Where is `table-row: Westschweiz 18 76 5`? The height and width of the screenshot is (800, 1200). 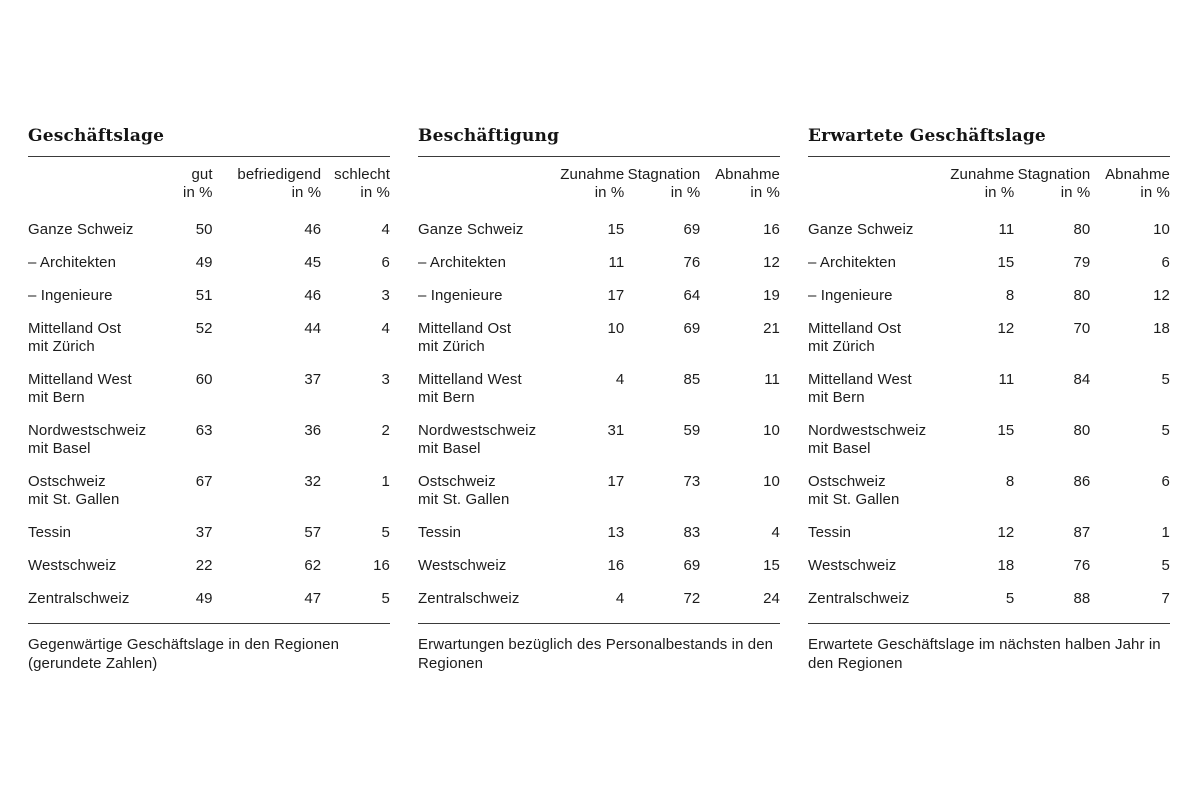
table-row: Westschweiz 18 76 5 is located at coordinates (989, 573).